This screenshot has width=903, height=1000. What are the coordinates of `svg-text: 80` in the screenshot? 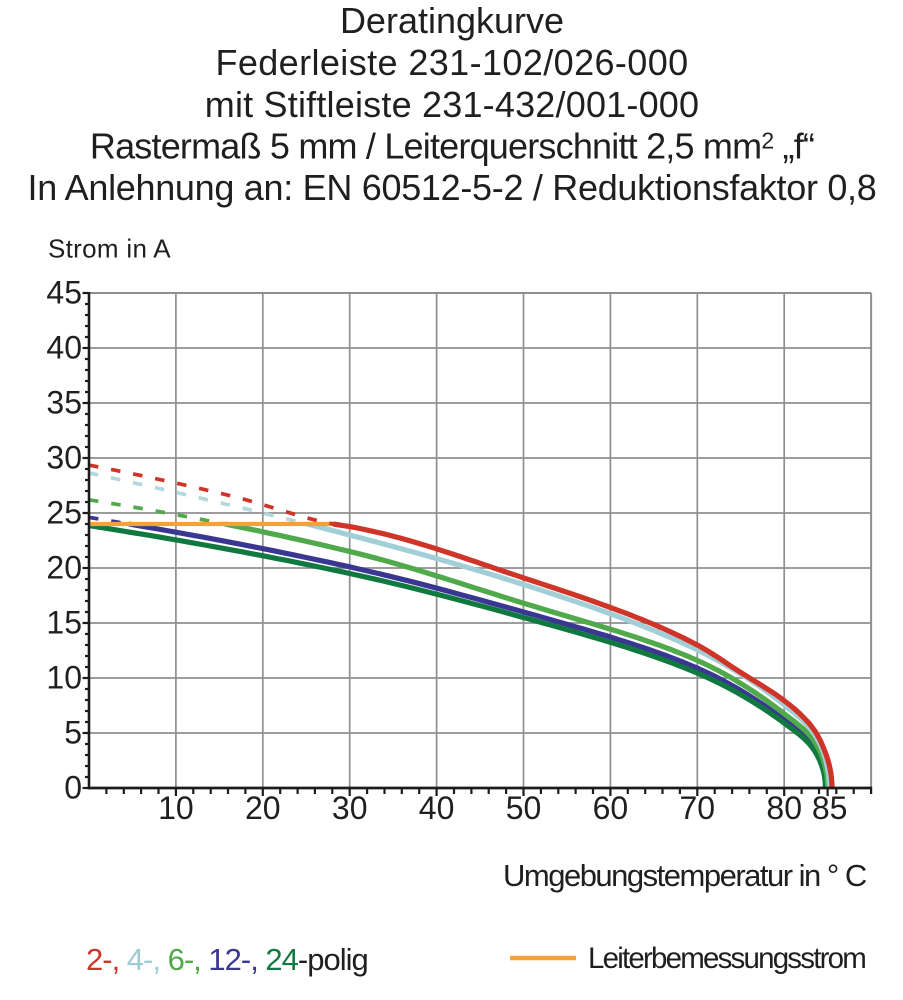 It's located at (784, 808).